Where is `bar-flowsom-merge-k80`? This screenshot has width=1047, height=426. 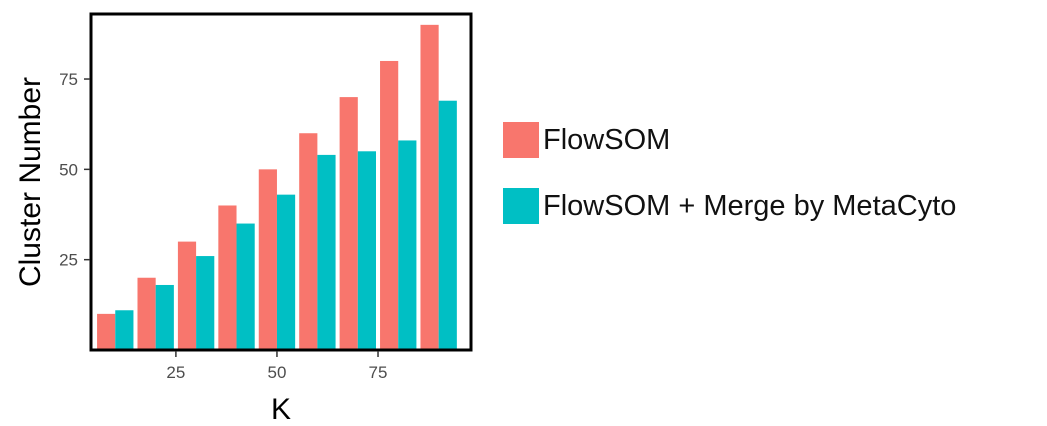 bar-flowsom-merge-k80 is located at coordinates (407, 245).